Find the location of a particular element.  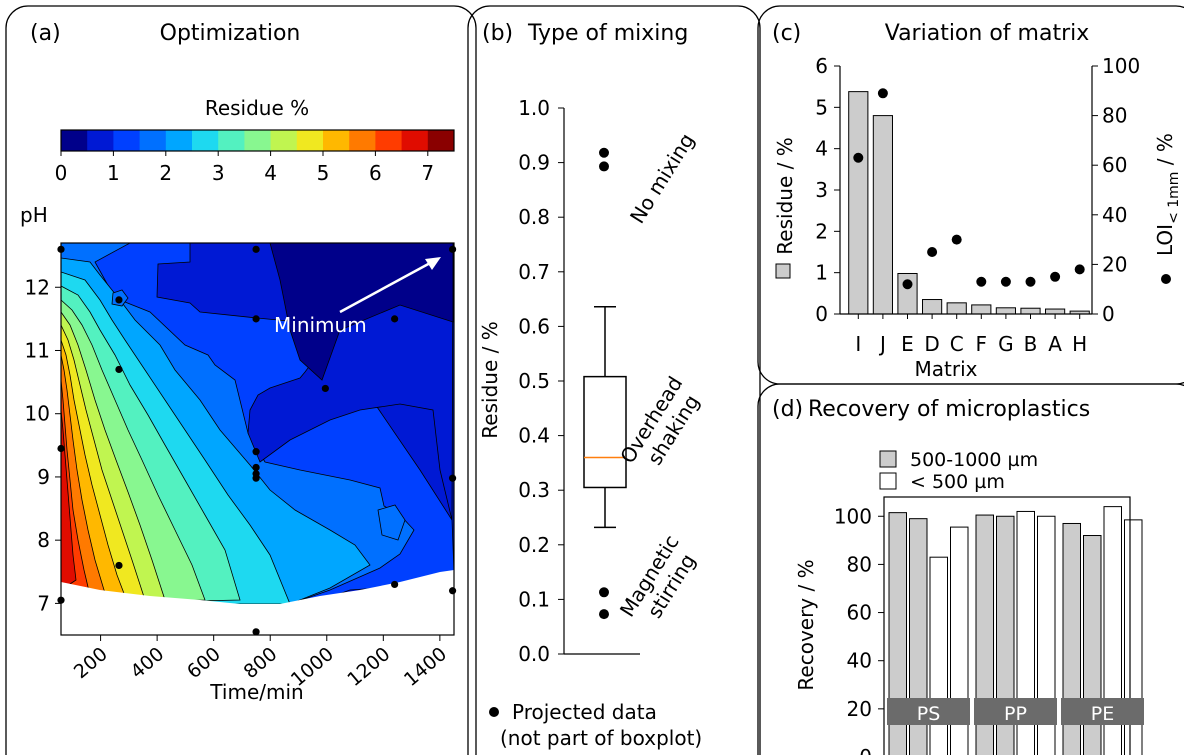

x-tick-label-c: B is located at coordinates (1031, 344).